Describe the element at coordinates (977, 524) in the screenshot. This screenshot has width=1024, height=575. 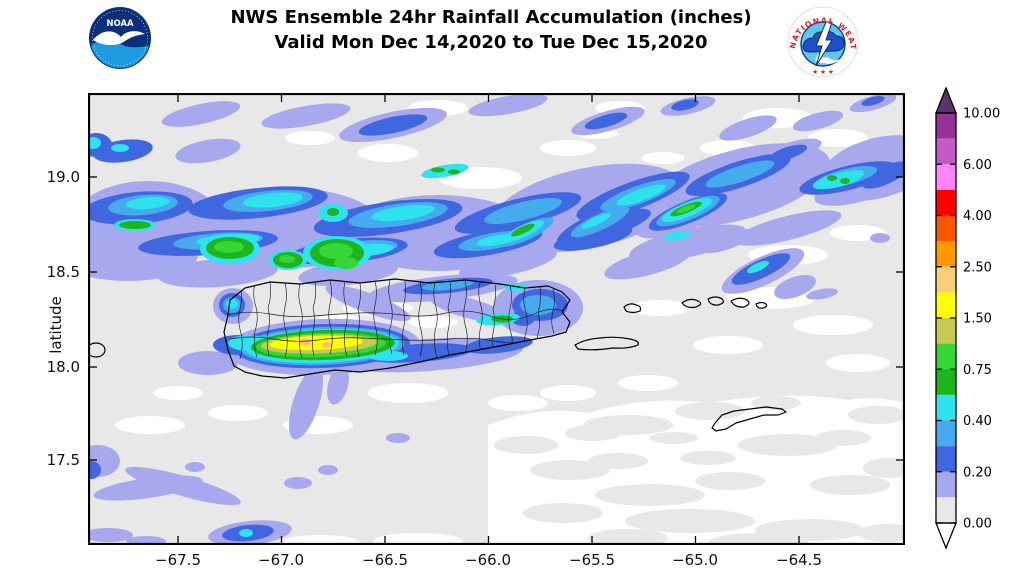
I see `colorbar-label: 0.00` at that location.